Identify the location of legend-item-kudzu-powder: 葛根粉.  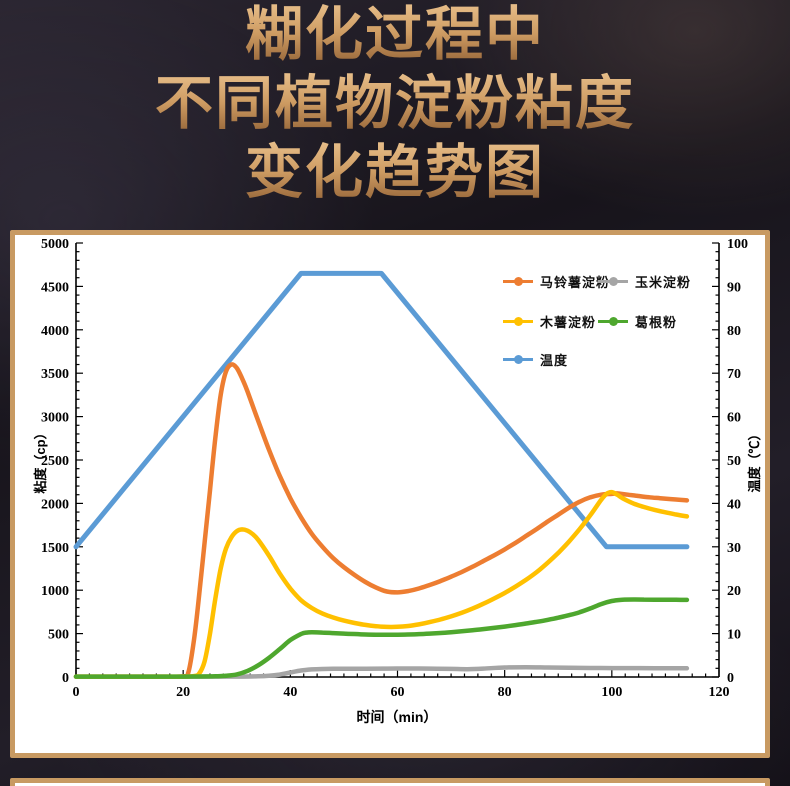
(637, 321).